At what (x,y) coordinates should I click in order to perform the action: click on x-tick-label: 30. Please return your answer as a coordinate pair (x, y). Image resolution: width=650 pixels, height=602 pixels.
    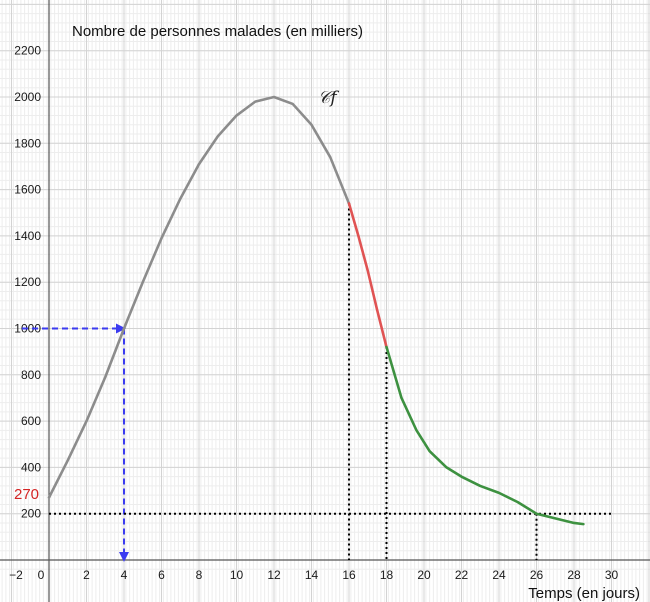
    Looking at the image, I should click on (612, 575).